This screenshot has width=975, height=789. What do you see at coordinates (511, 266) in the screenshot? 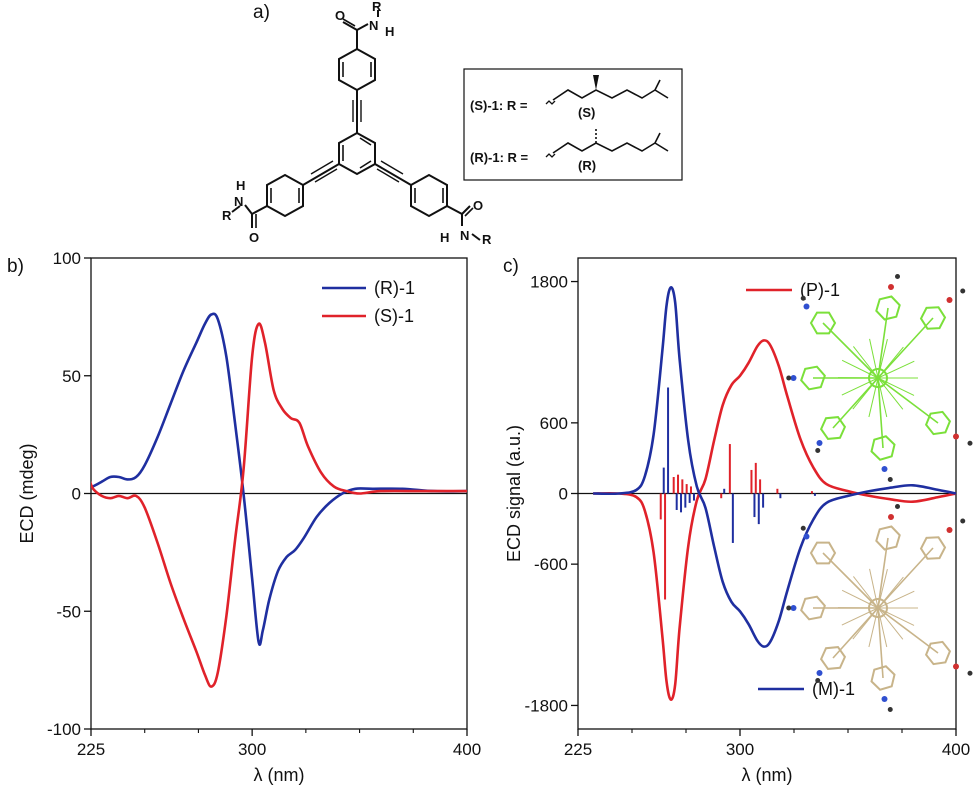
I see `panel-label-c: c)` at bounding box center [511, 266].